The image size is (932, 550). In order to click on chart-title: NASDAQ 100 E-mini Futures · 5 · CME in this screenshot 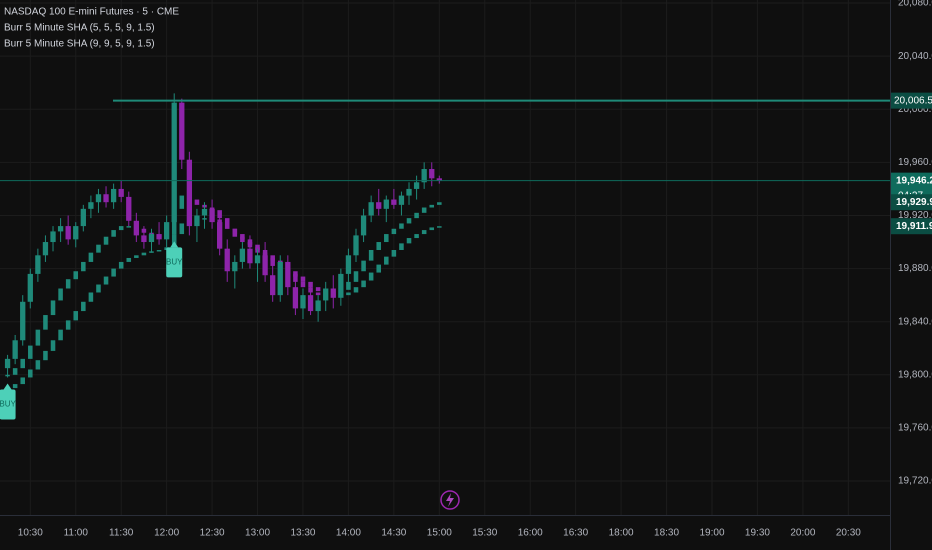, I will do `click(91, 12)`.